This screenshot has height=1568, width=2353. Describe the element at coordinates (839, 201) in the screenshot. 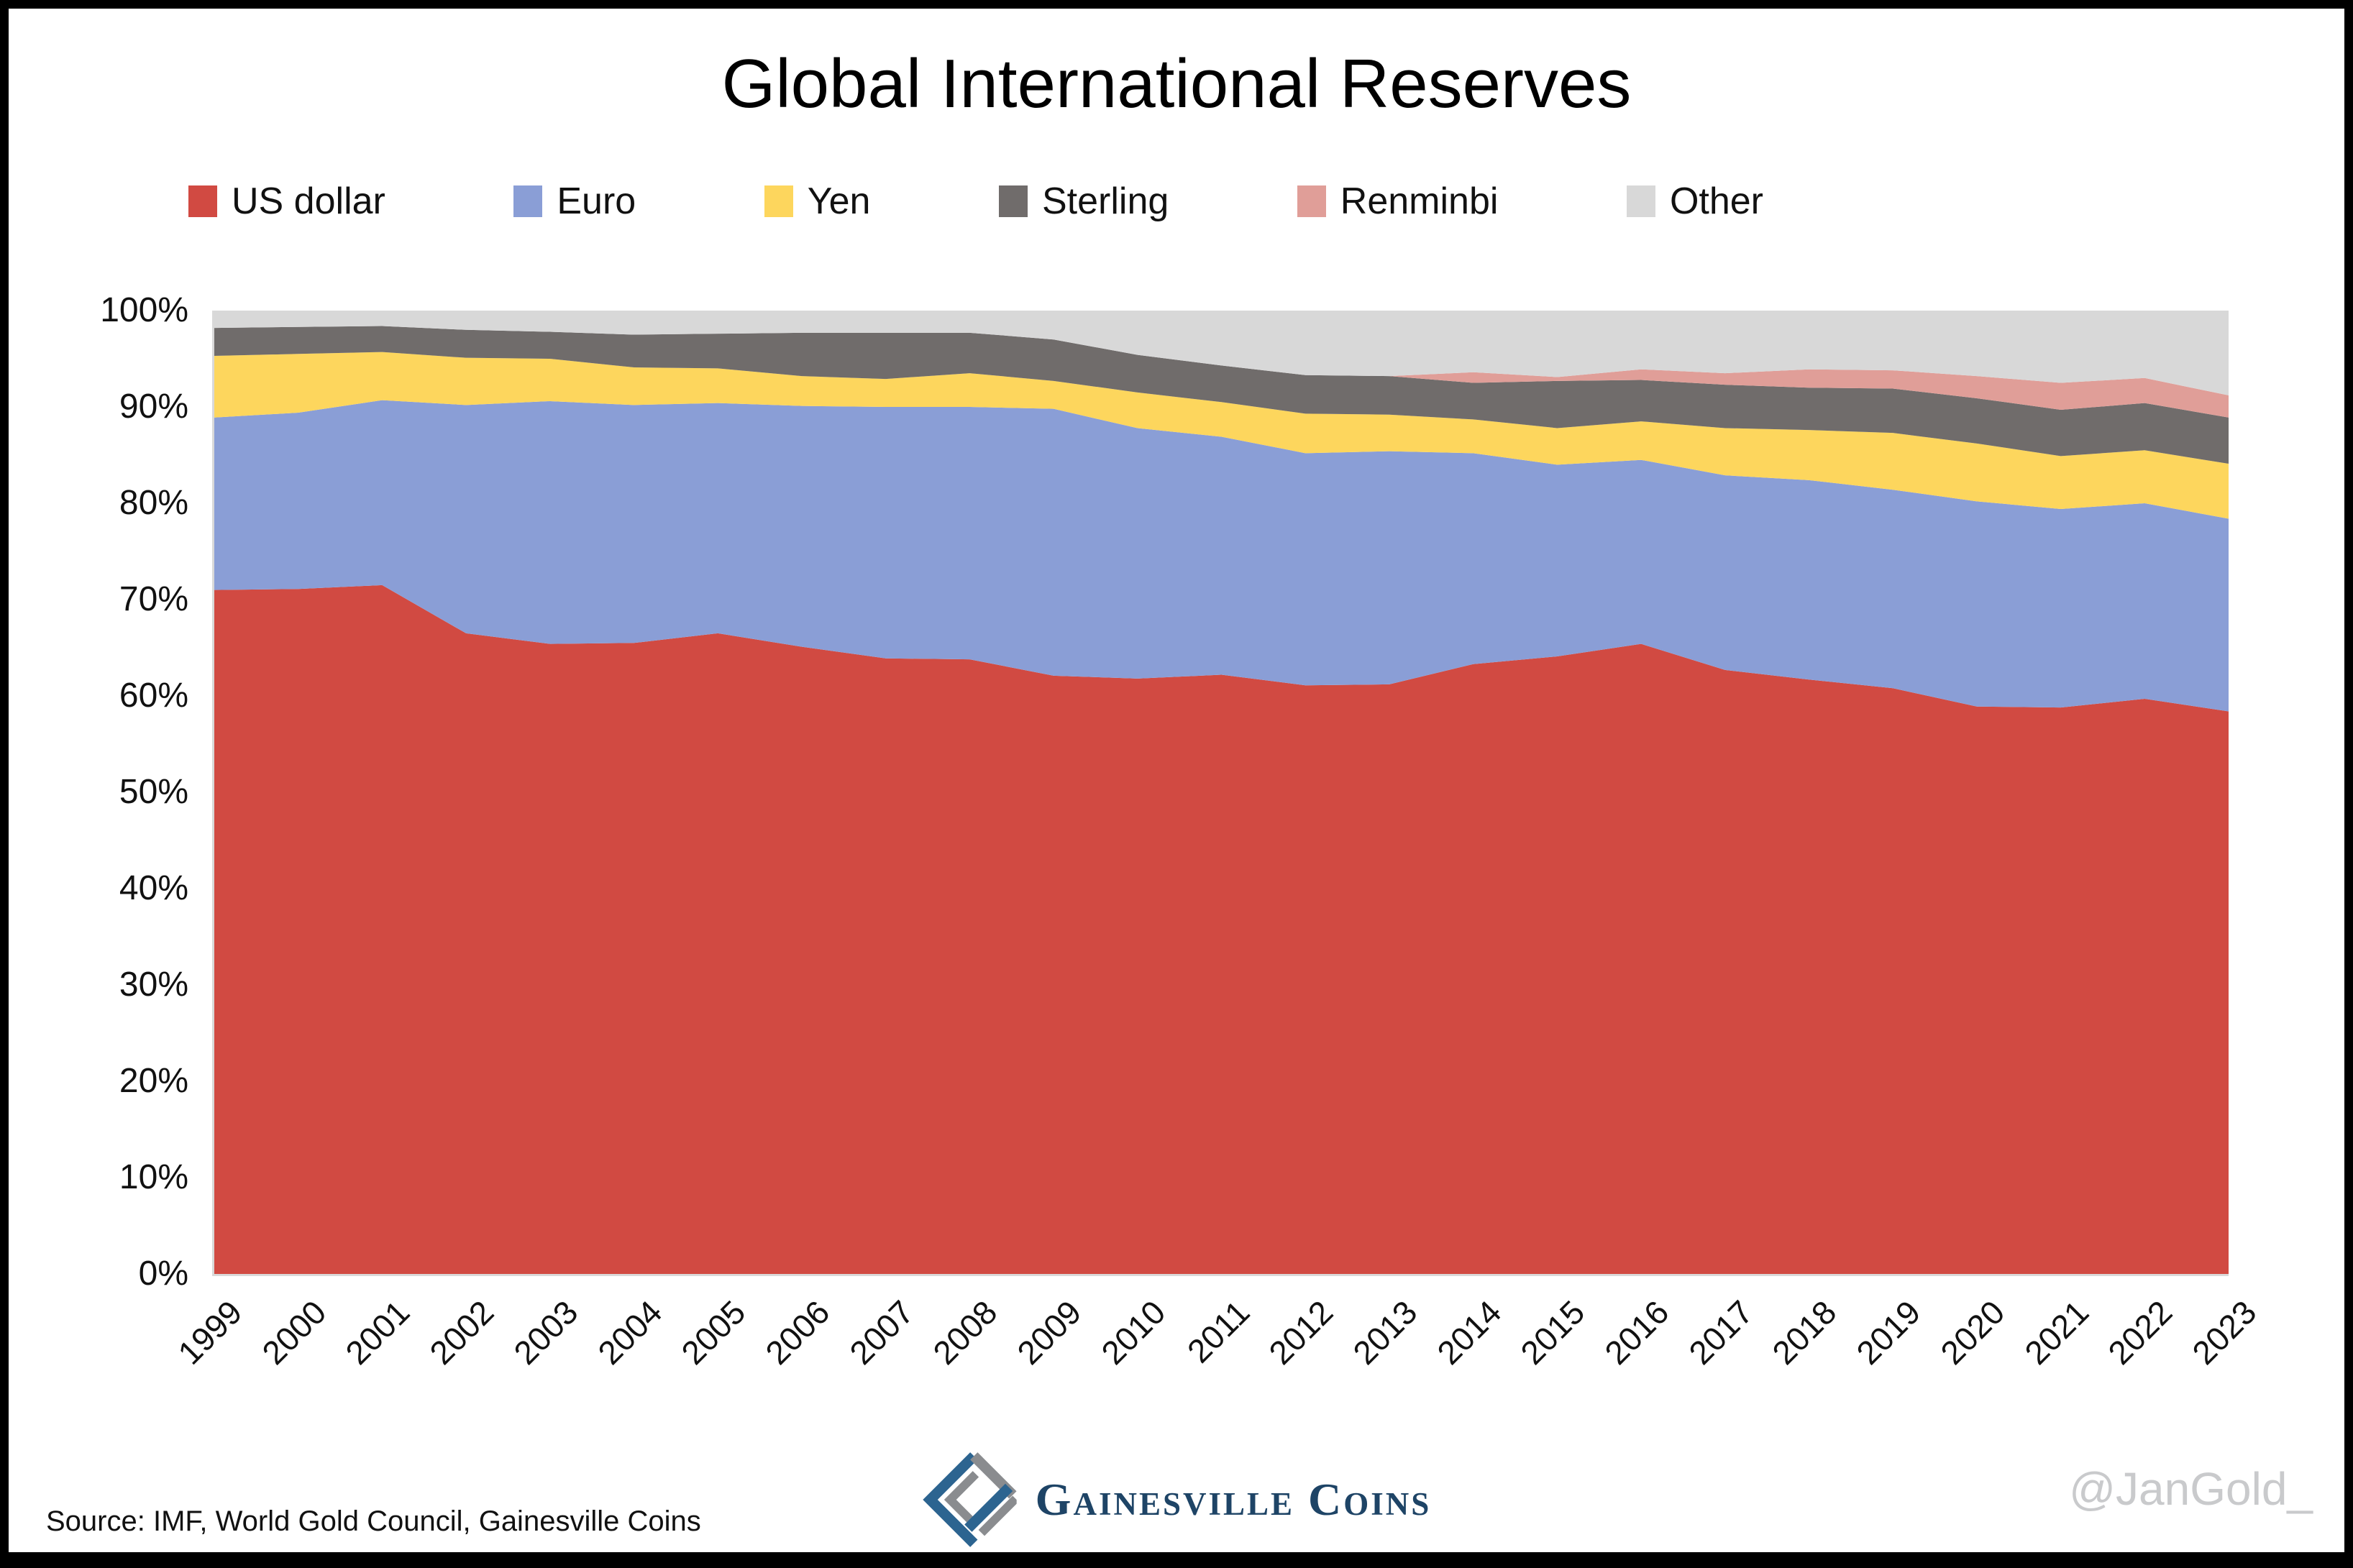

I see `legend-label: Yen` at that location.